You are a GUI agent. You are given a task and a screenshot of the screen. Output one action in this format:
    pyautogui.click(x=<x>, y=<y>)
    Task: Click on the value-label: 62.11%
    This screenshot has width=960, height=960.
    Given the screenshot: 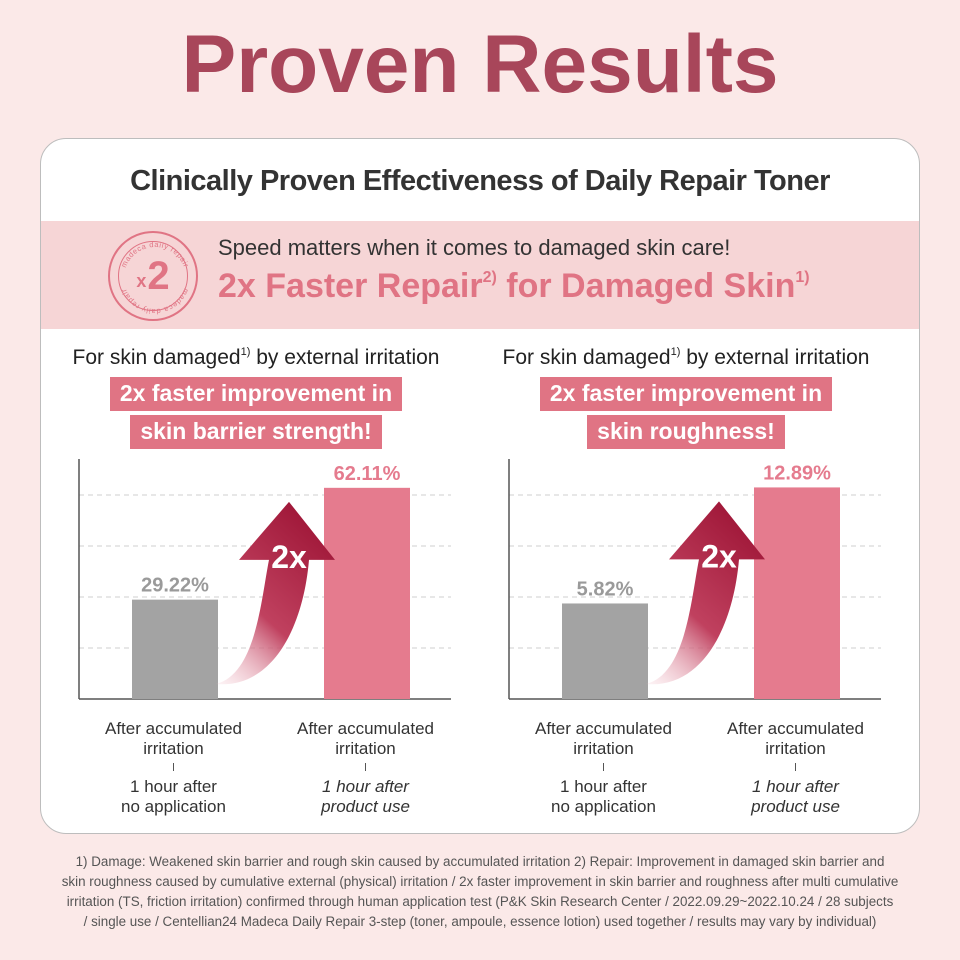 What is the action you would take?
    pyautogui.click(x=367, y=474)
    